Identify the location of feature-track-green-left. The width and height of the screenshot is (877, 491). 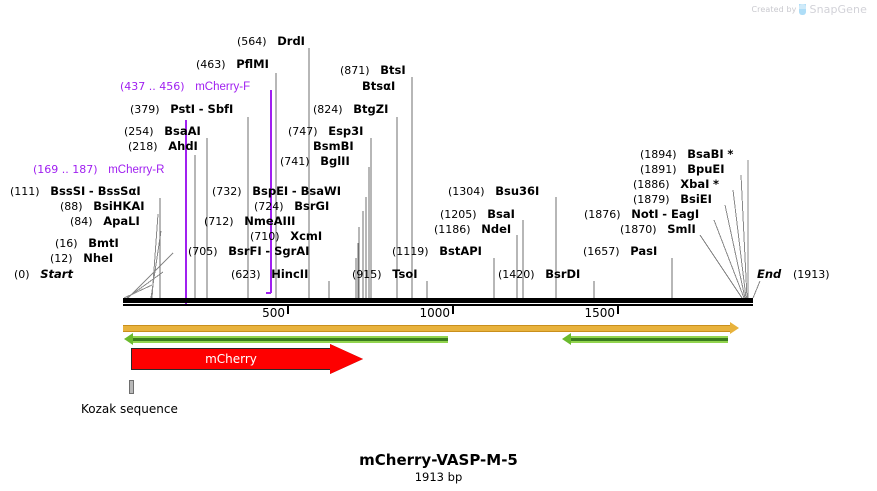
(290, 339).